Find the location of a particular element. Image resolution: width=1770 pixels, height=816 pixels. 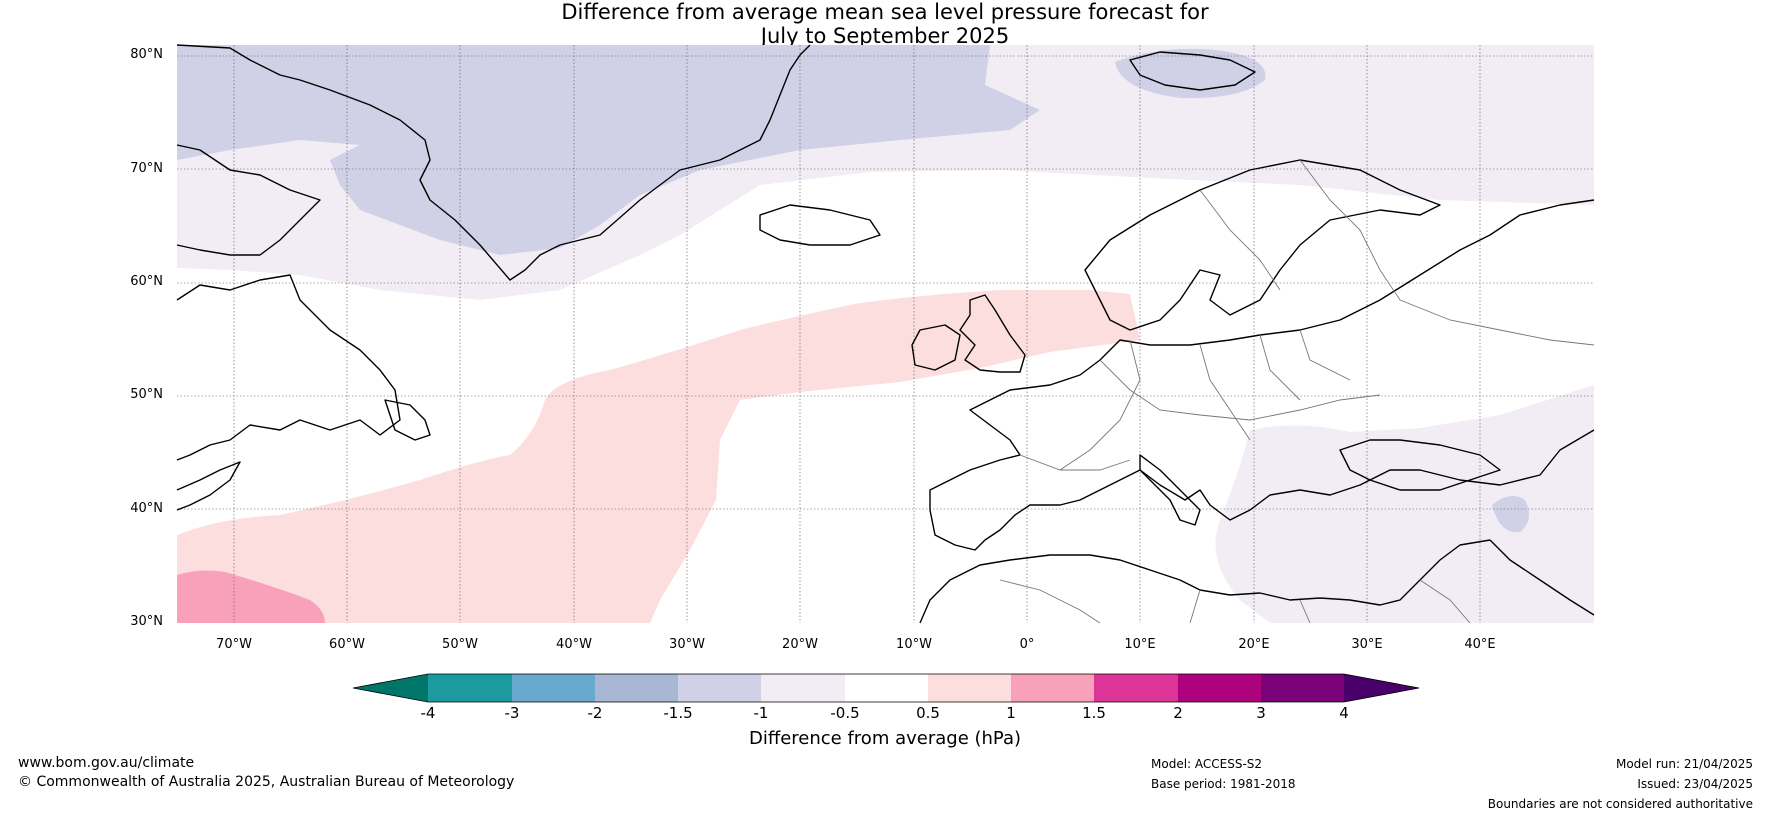

colorbar-tick: -4 is located at coordinates (428, 713).